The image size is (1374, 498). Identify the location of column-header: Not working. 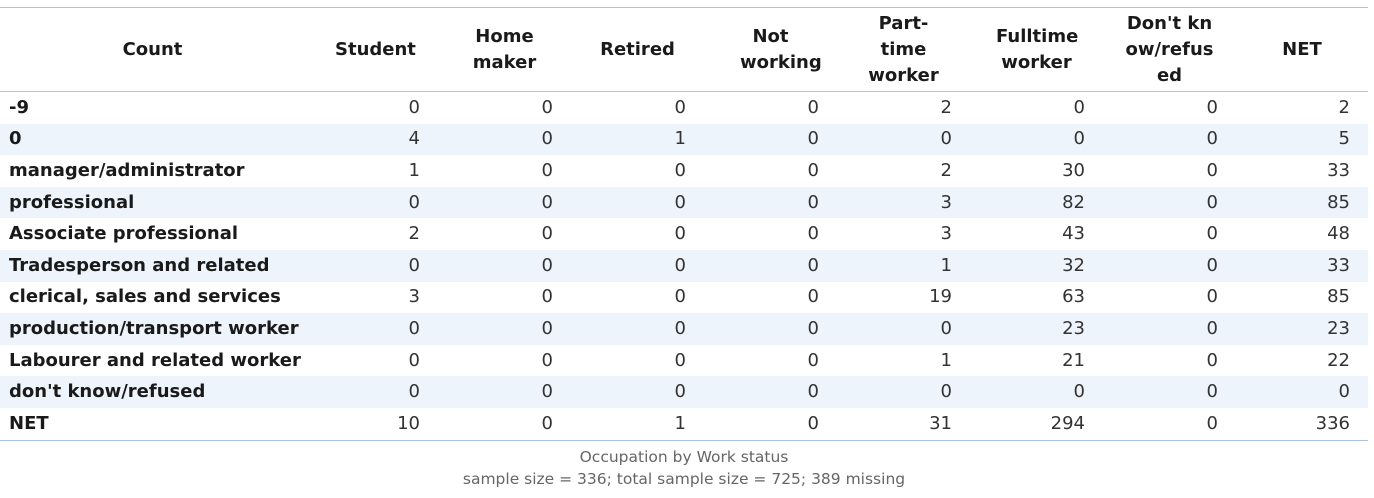
(781, 49).